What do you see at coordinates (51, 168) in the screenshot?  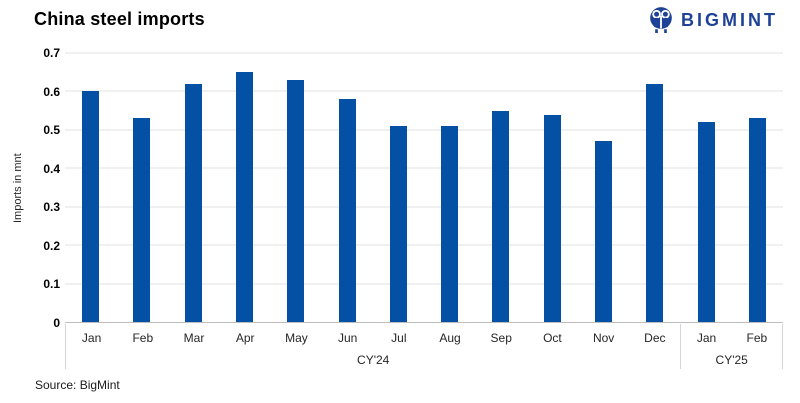 I see `y-tick-label: 0.4` at bounding box center [51, 168].